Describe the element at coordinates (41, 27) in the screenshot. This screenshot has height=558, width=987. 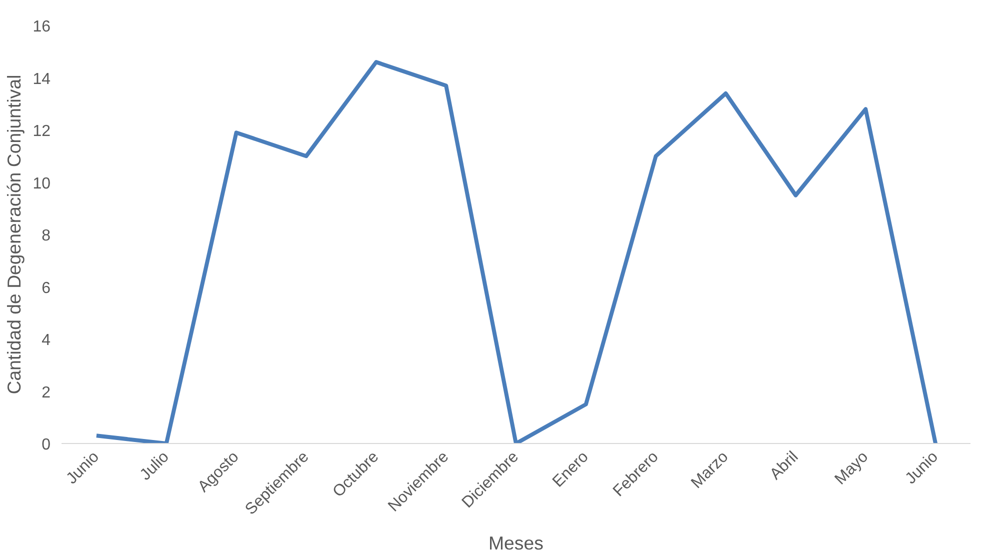
I see `y-tick-label: 16` at that location.